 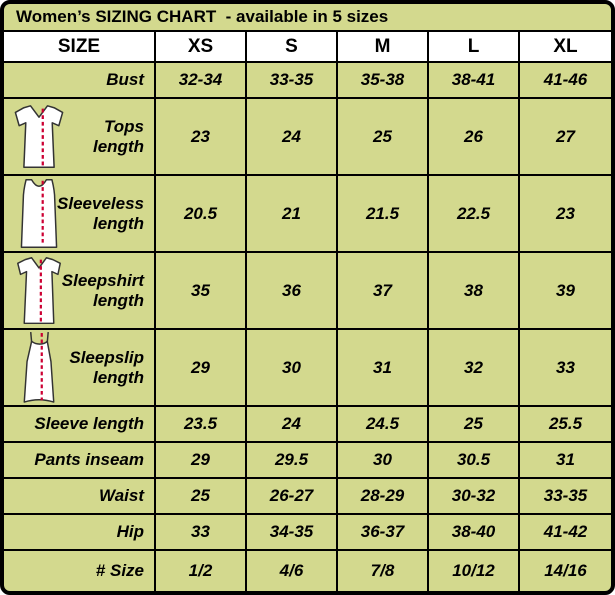 What do you see at coordinates (292, 460) in the screenshot?
I see `value-cell-s: 29.5` at bounding box center [292, 460].